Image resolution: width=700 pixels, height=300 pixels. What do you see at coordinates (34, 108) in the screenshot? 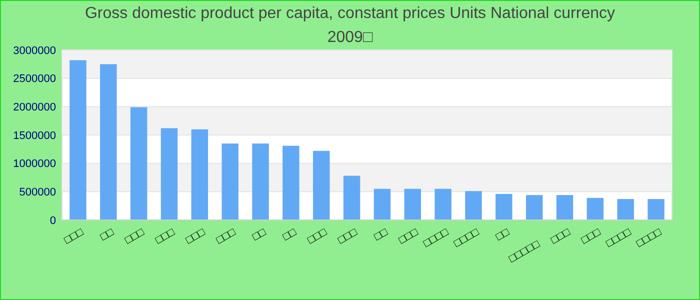
I see `y-tick-label: 2000000` at bounding box center [34, 108].